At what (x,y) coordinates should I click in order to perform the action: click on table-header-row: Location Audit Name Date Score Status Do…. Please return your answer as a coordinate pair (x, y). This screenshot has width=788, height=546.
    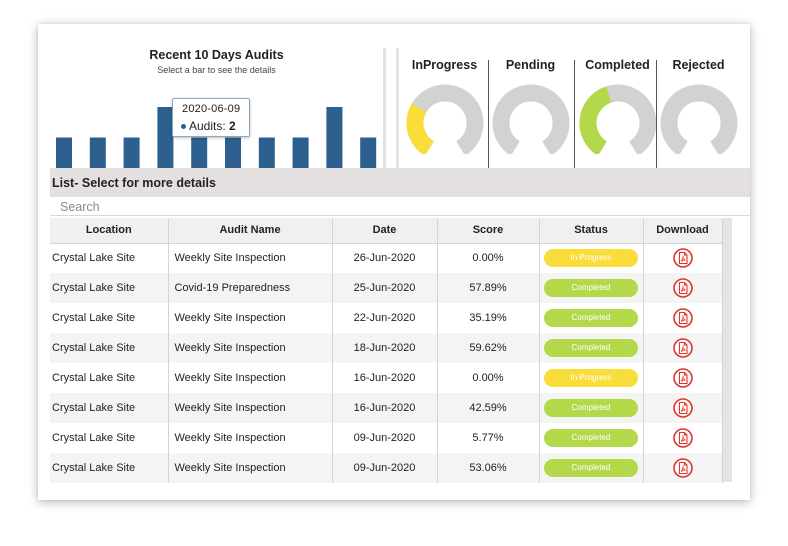
    Looking at the image, I should click on (386, 231).